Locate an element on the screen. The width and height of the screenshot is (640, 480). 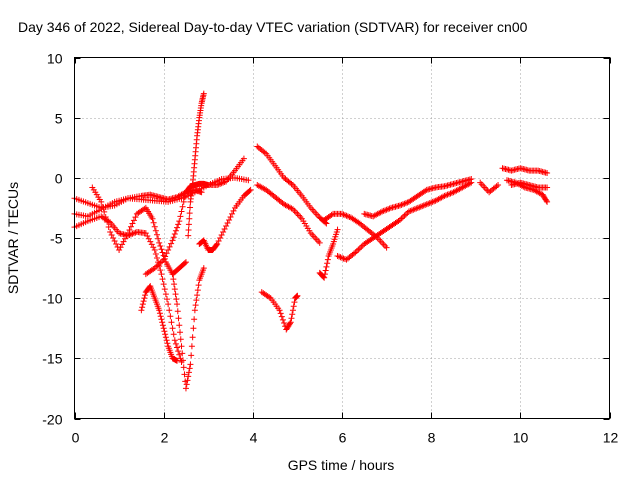
x-tick-label: 4 is located at coordinates (254, 438).